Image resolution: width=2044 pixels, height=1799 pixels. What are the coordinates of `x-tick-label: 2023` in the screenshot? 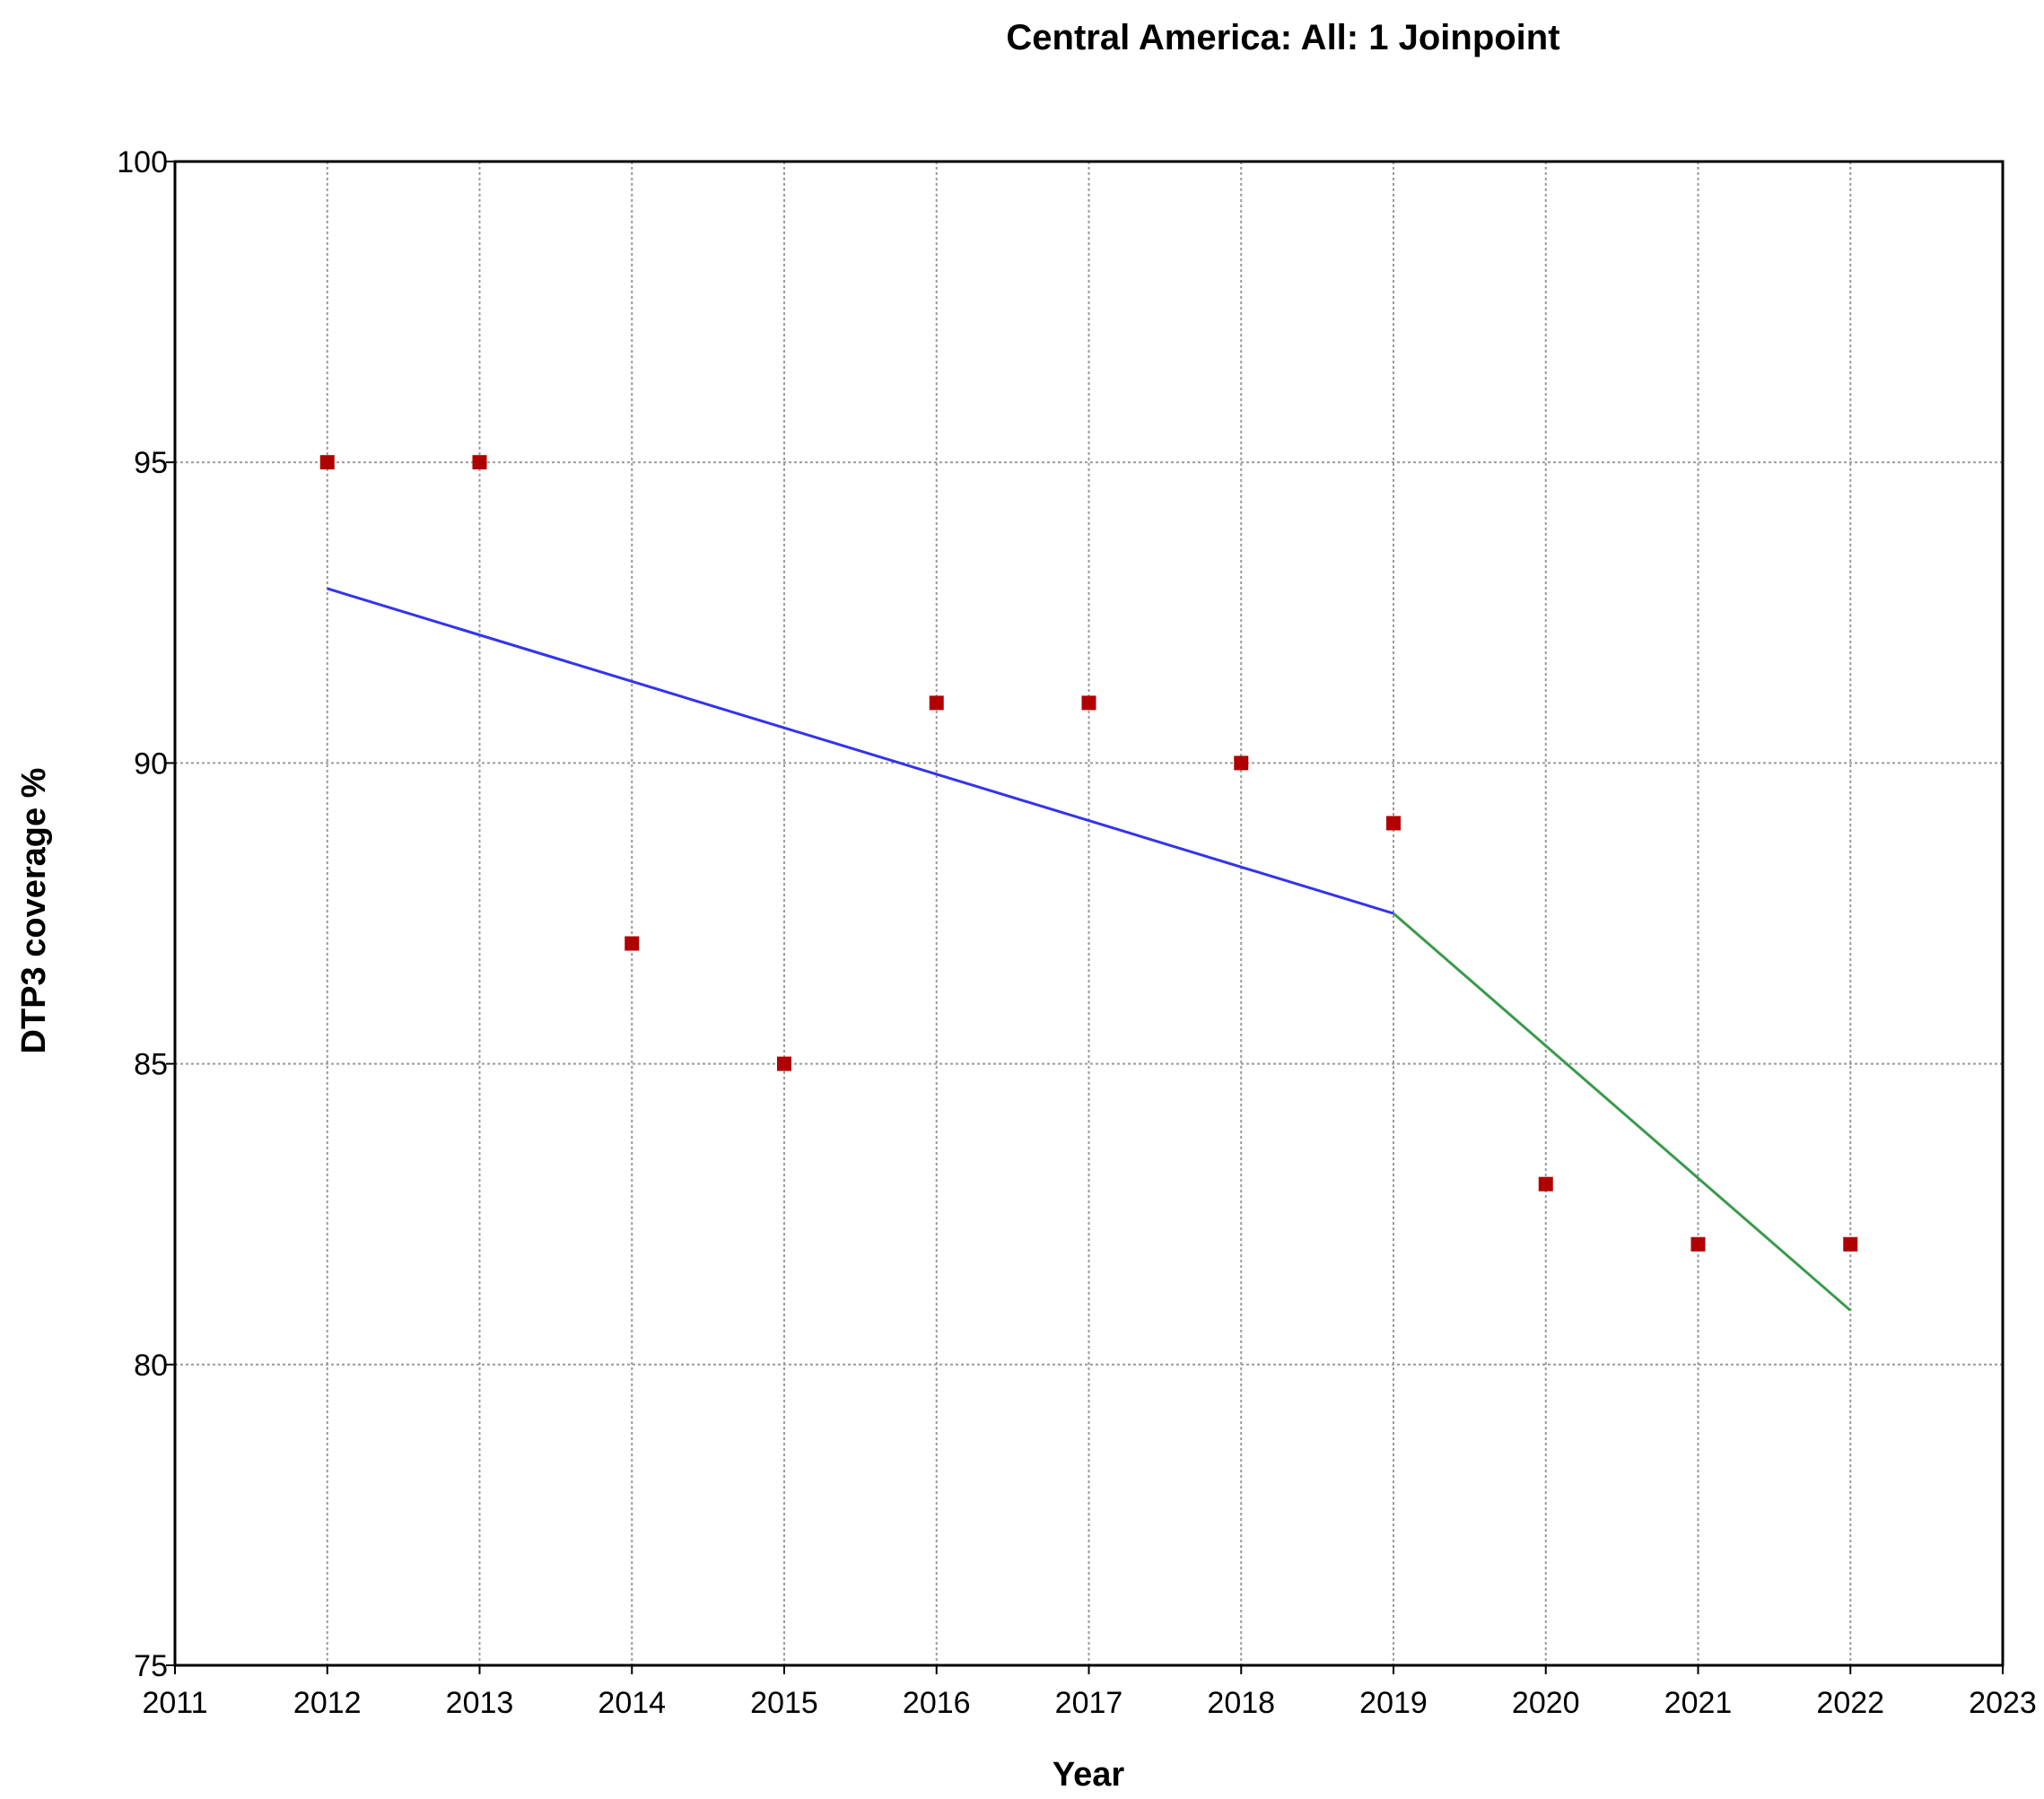 It's located at (2003, 1703).